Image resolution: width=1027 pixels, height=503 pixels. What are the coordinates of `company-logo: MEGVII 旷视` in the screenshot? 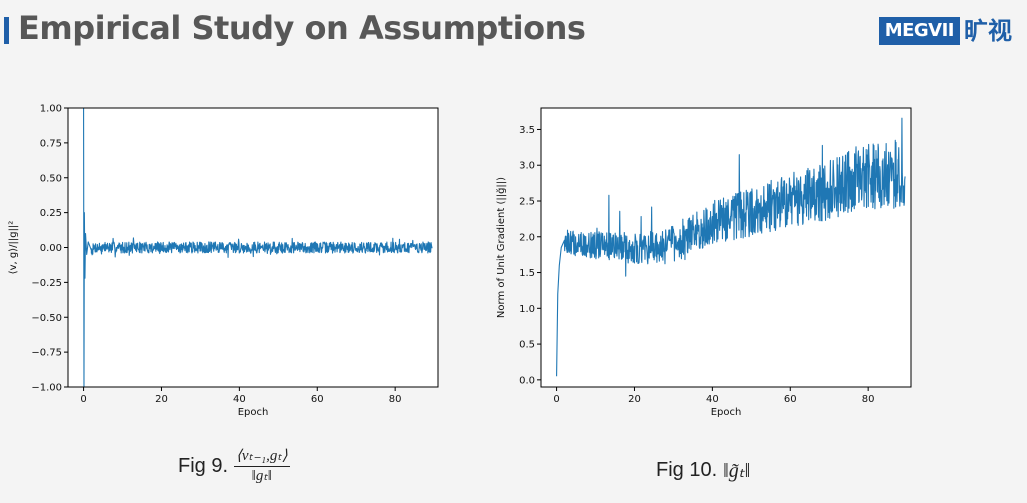 It's located at (945, 31).